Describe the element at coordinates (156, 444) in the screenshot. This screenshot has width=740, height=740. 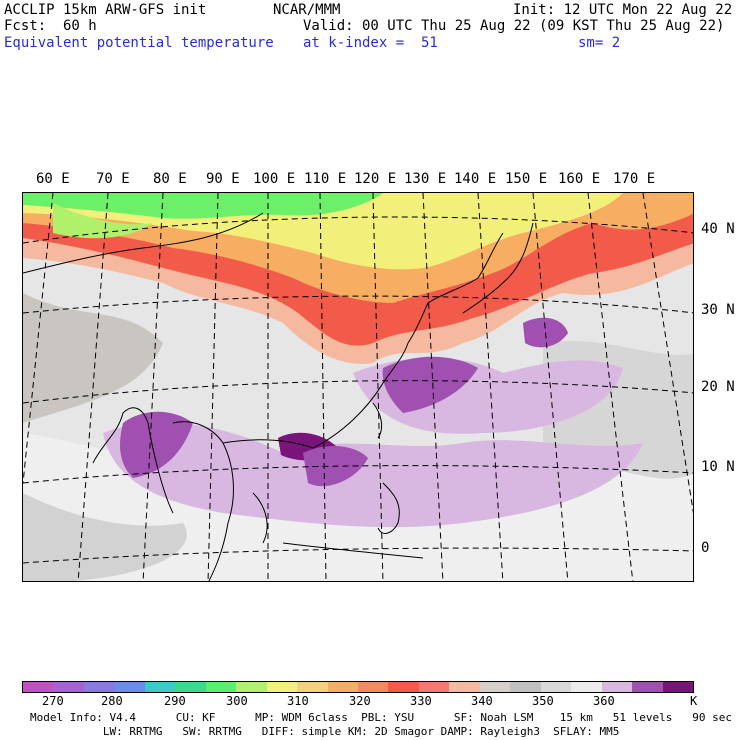
I see `bay-of-bengal-core` at that location.